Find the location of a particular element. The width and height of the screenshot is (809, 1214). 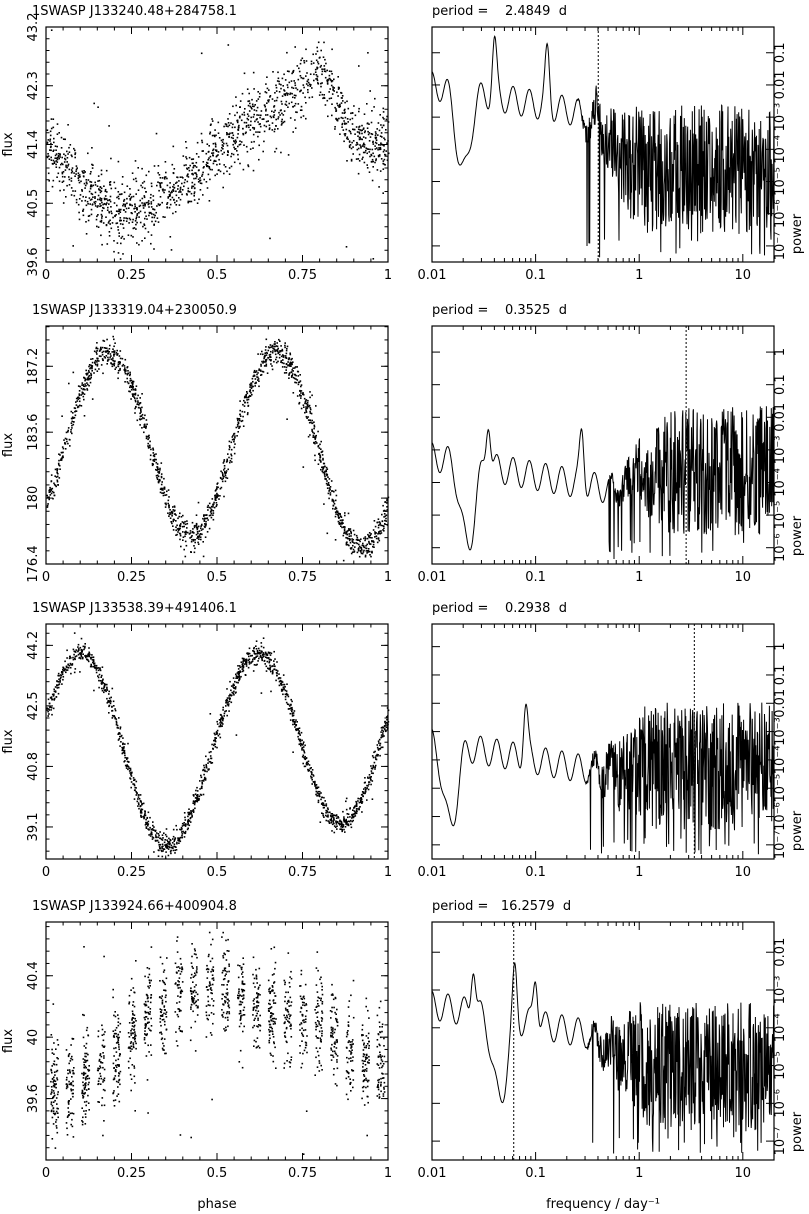

x-tick-label: 0.75 is located at coordinates (302, 872).